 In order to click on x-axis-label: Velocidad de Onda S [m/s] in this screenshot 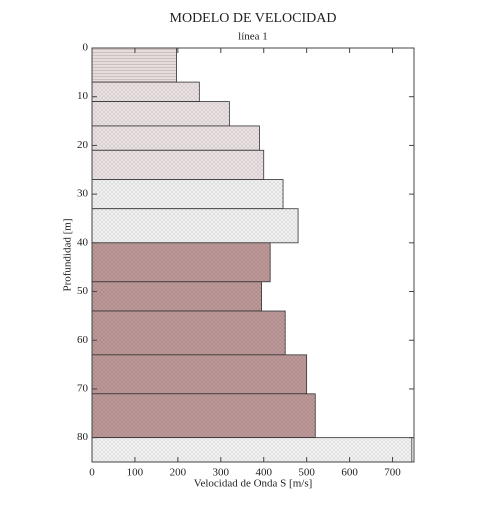, I will do `click(253, 484)`.